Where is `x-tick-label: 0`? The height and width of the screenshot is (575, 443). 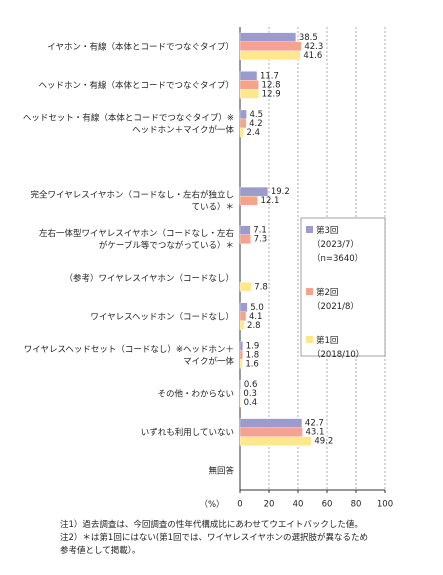 x-tick-label: 0 is located at coordinates (239, 505).